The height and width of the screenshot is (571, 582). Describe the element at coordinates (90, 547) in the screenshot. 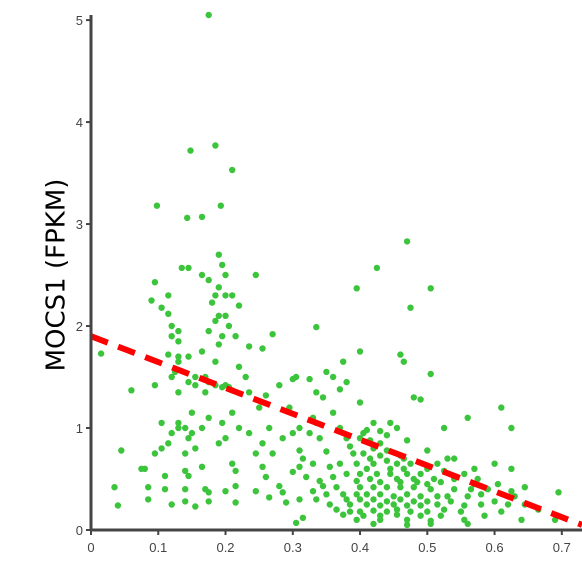

I see `x-tick-label: 0` at that location.